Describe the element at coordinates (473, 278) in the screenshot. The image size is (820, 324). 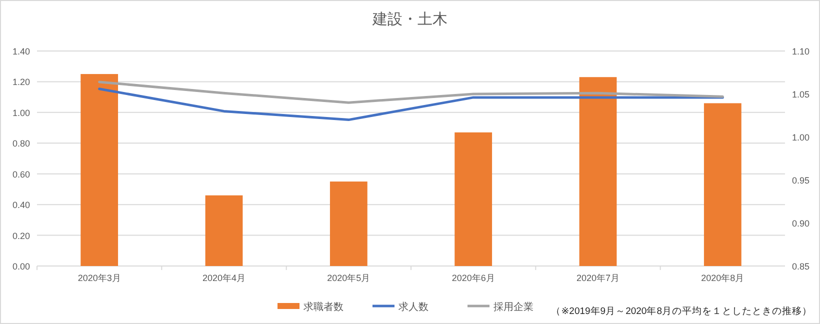
I see `x-tick-label: 2020年6月` at that location.